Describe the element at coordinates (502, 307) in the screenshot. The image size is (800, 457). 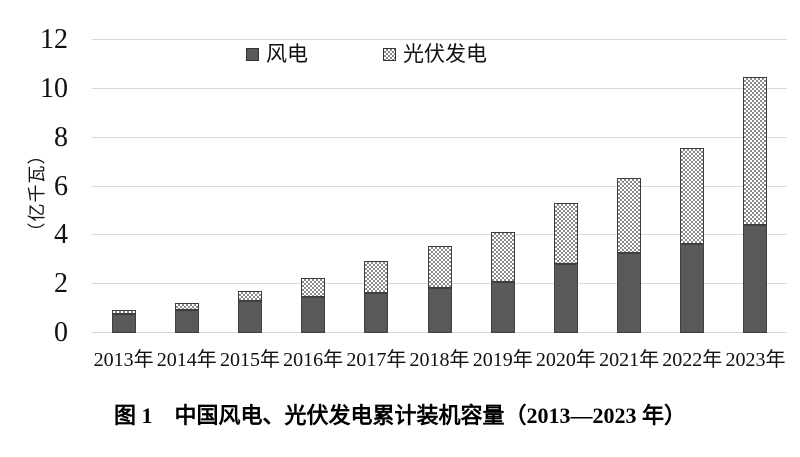
I see `bar-segment-风电-2019年` at that location.